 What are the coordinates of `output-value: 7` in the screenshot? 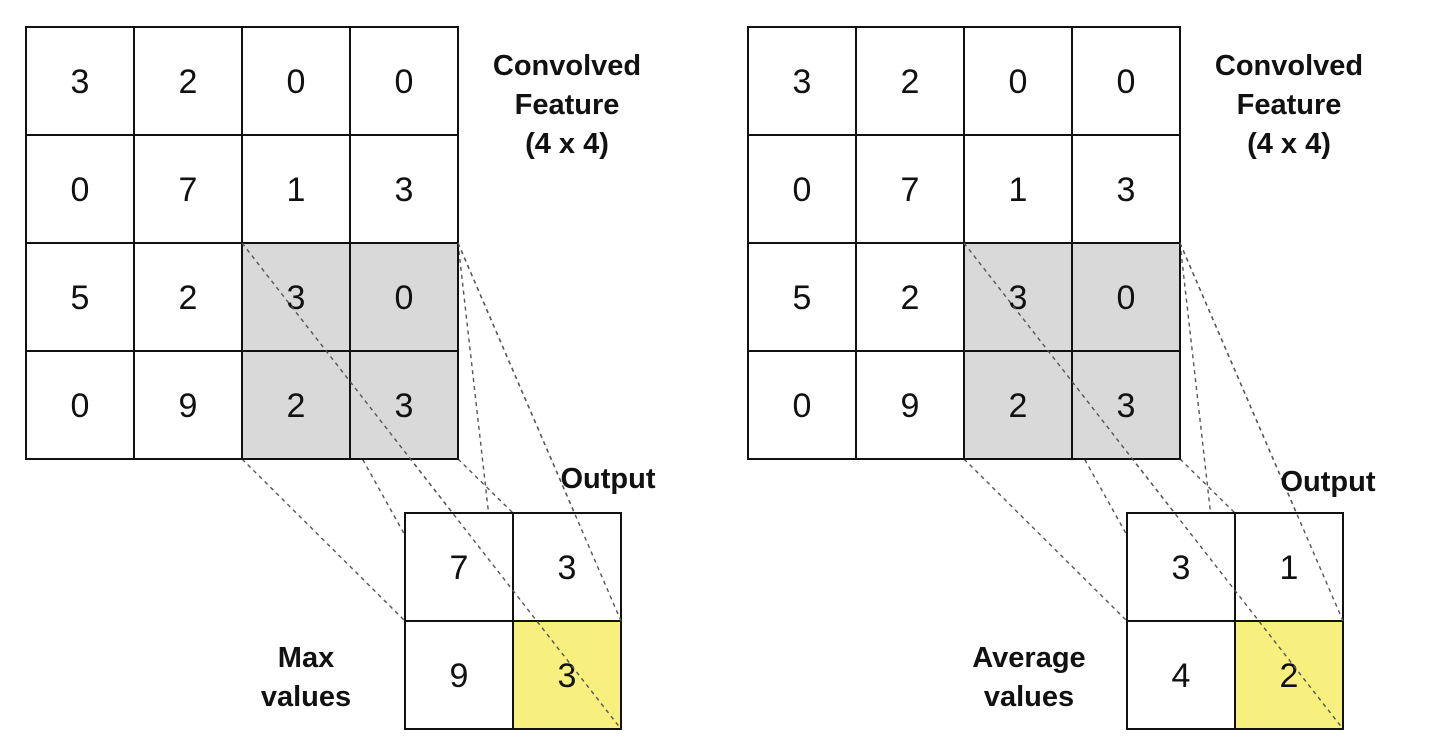 It's located at (459, 568).